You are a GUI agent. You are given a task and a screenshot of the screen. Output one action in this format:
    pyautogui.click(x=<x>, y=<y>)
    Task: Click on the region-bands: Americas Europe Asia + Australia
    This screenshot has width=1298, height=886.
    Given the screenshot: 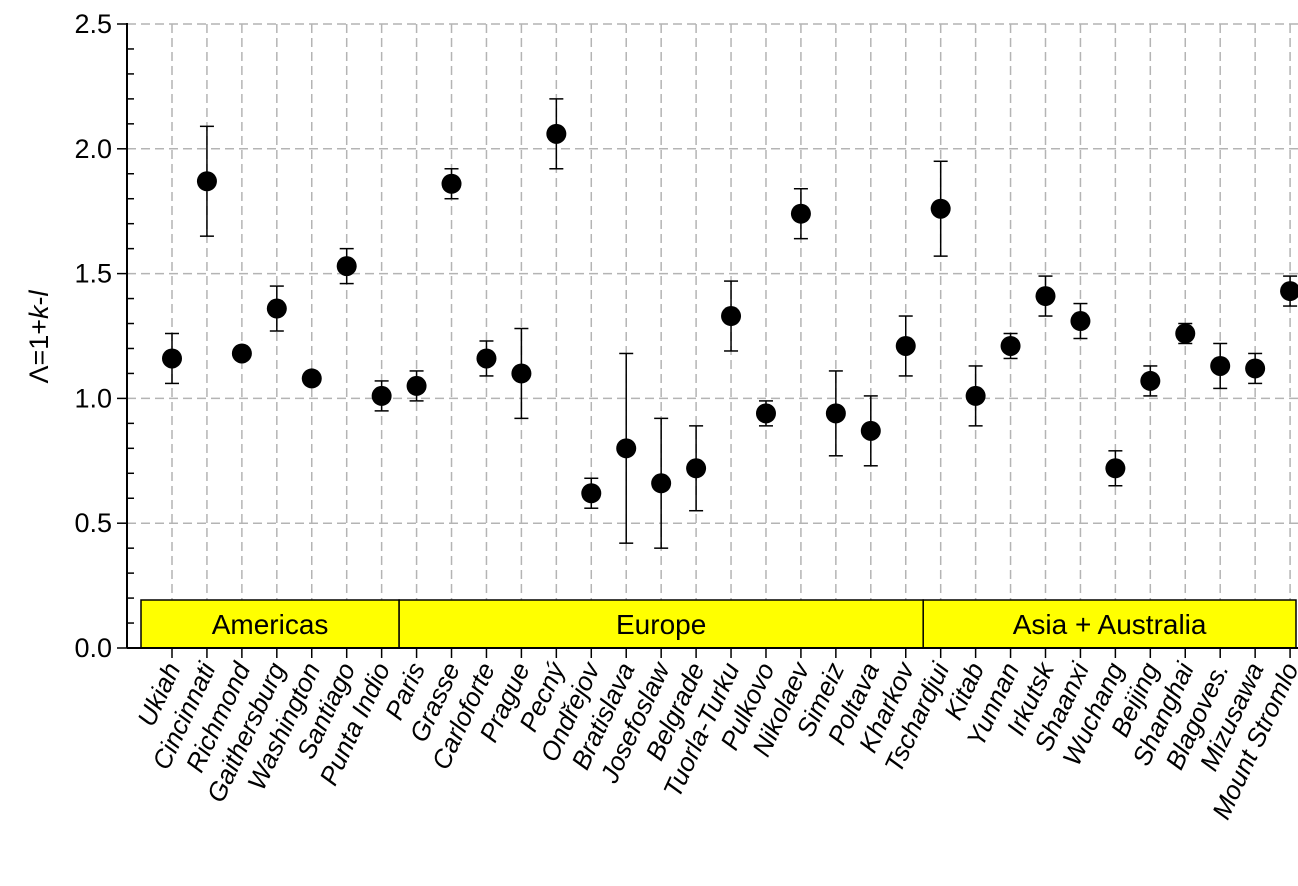 What is the action you would take?
    pyautogui.click(x=718, y=624)
    